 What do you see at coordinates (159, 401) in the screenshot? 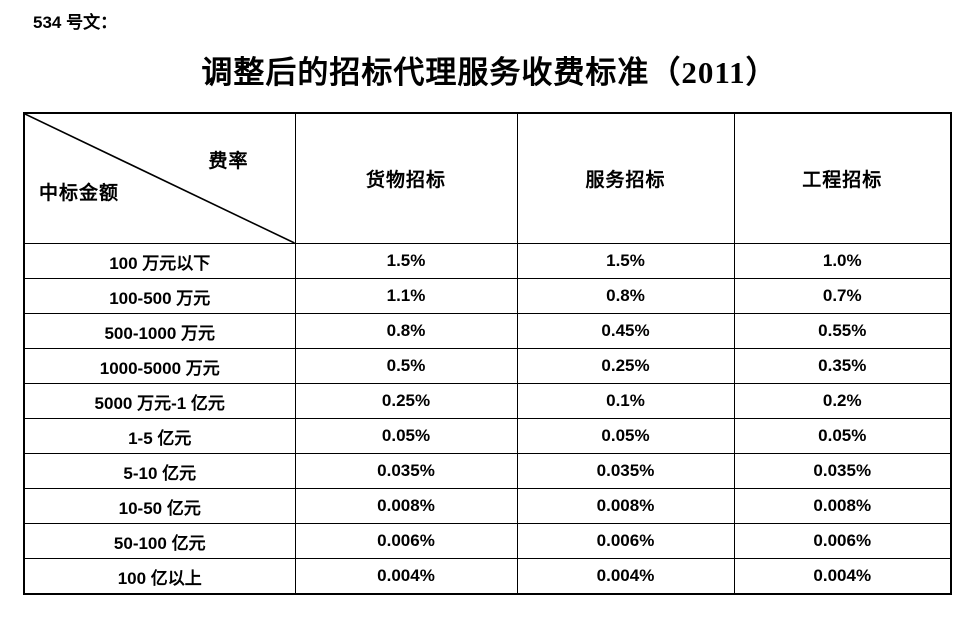
I see `row-label-amount-range: 5000 万元-1 亿元` at bounding box center [159, 401].